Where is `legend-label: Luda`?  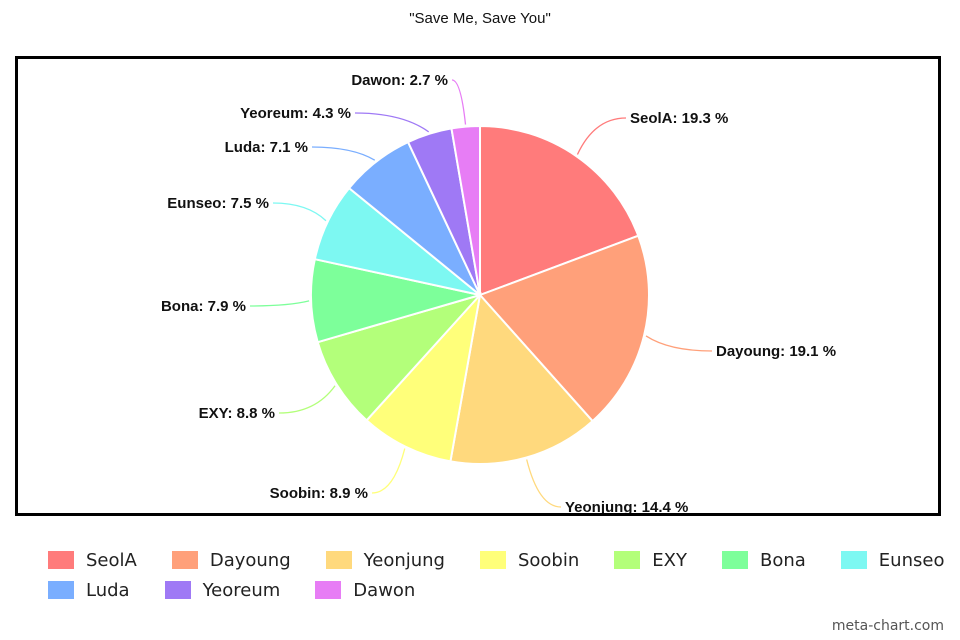
legend-label: Luda is located at coordinates (108, 590).